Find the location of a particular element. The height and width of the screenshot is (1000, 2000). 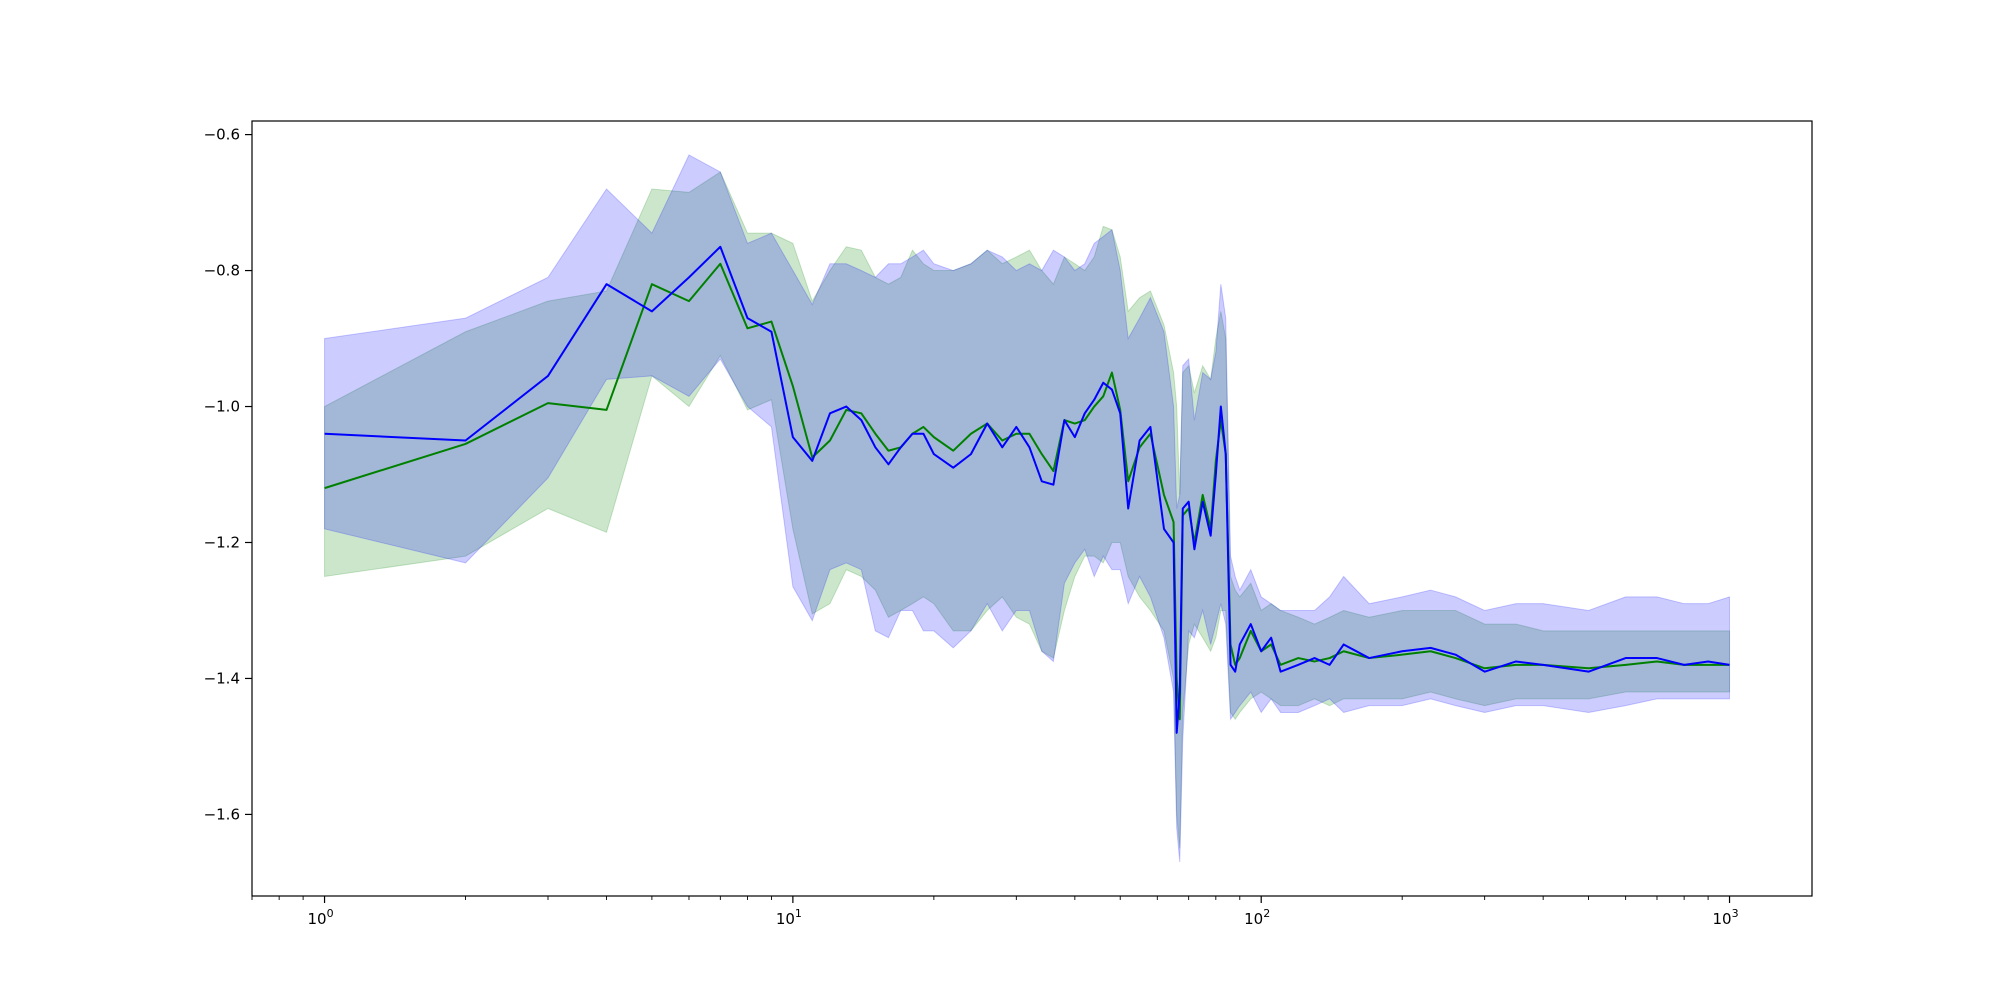

y-tick-label: −1.4 is located at coordinates (222, 678).